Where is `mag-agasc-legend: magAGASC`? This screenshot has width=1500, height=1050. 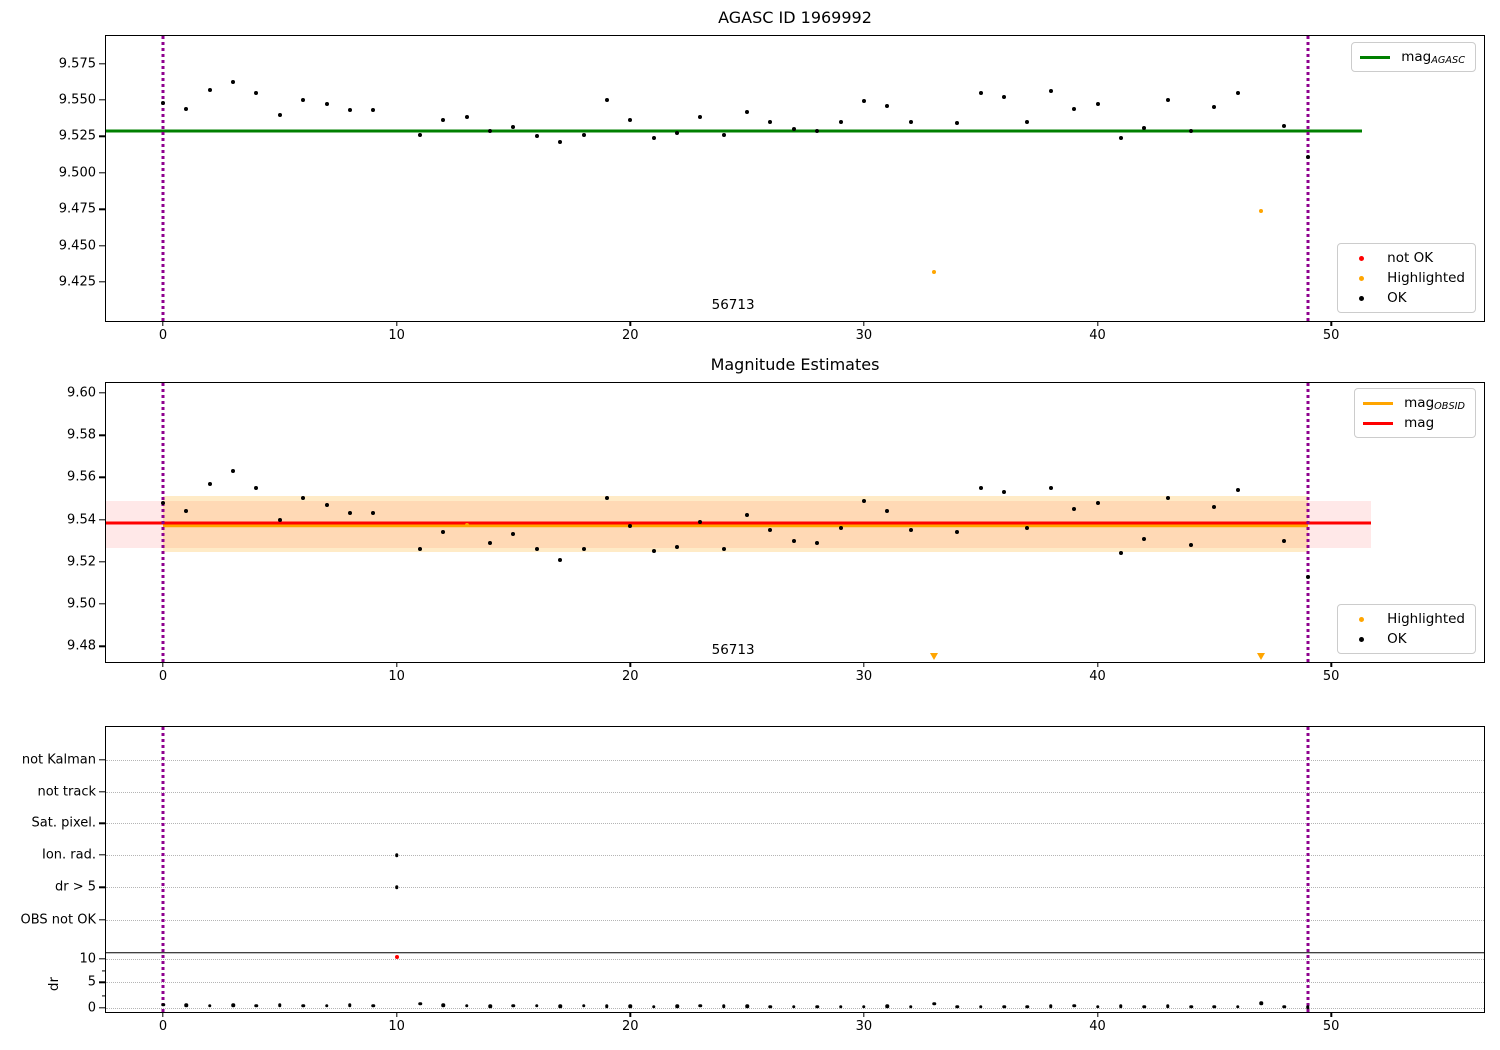
mag-agasc-legend: magAGASC is located at coordinates (1413, 57).